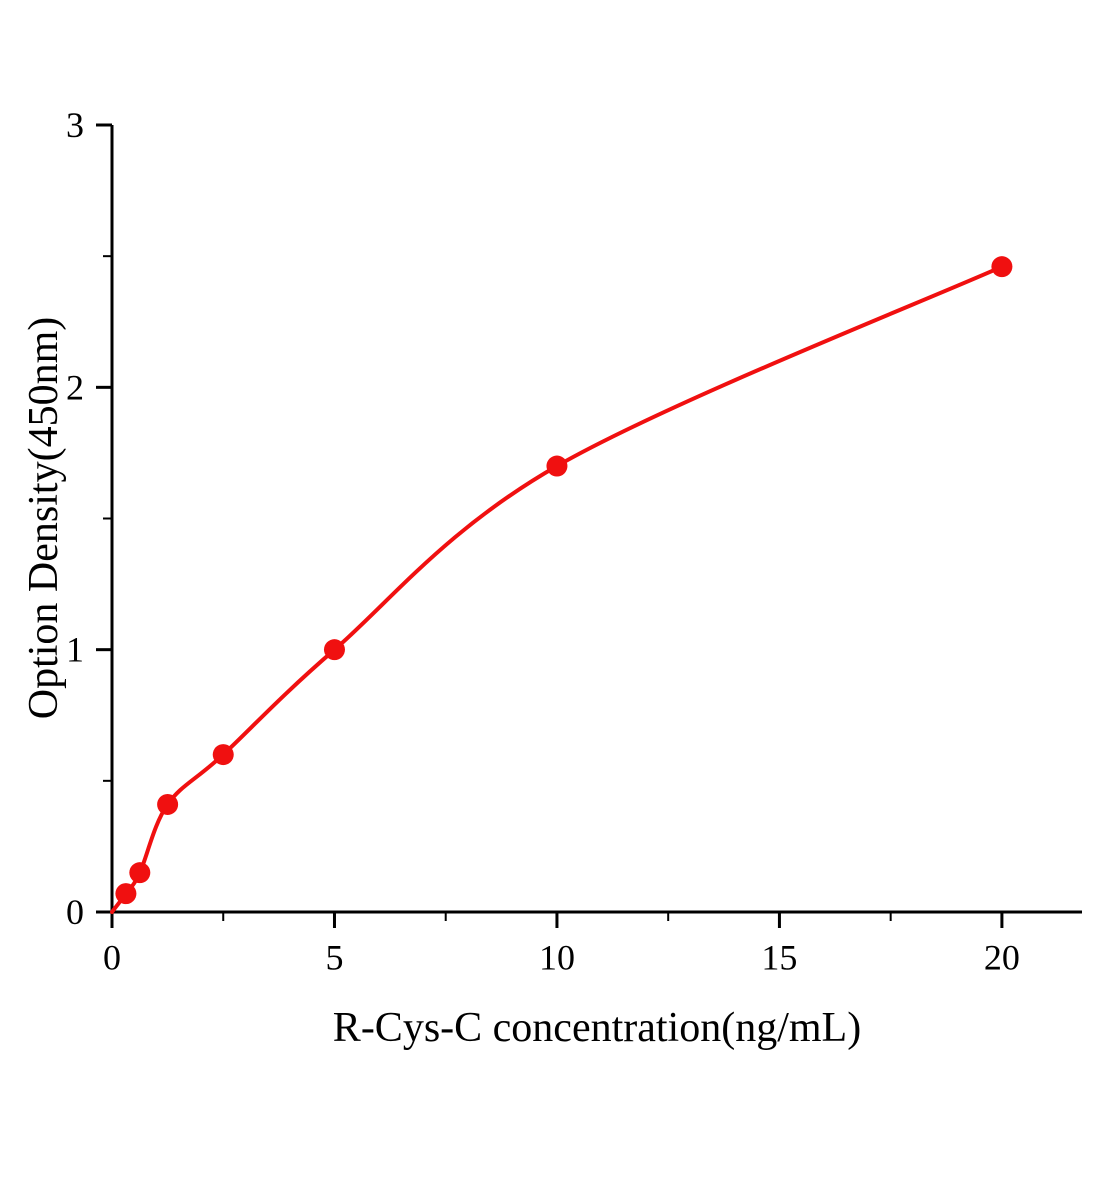  Describe the element at coordinates (75, 912) in the screenshot. I see `y-tick-label: 0` at that location.